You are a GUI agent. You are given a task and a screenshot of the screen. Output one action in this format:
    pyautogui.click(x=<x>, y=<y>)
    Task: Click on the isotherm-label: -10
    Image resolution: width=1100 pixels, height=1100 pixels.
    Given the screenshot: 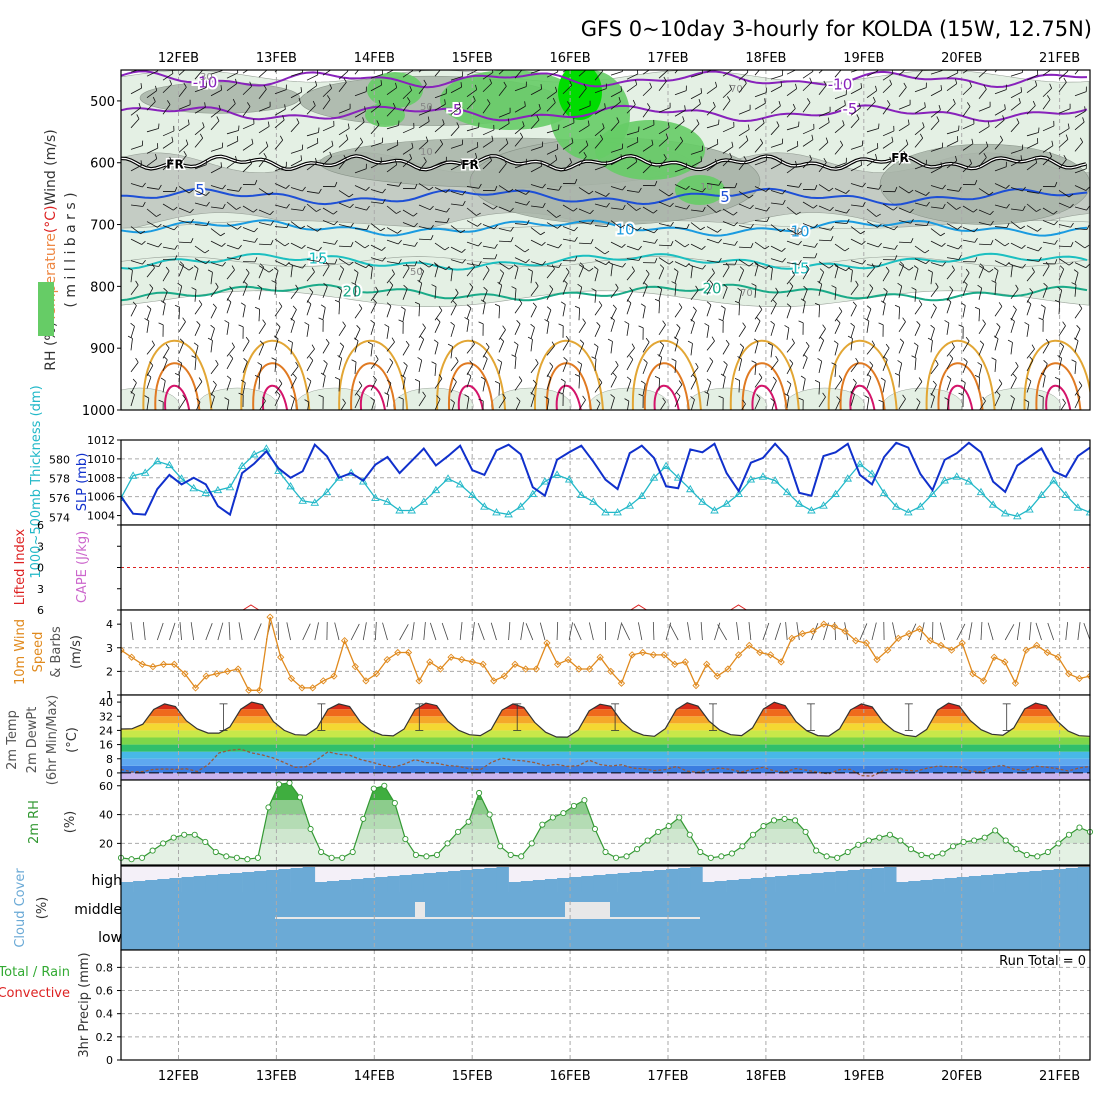 What is the action you would take?
    pyautogui.click(x=840, y=85)
    